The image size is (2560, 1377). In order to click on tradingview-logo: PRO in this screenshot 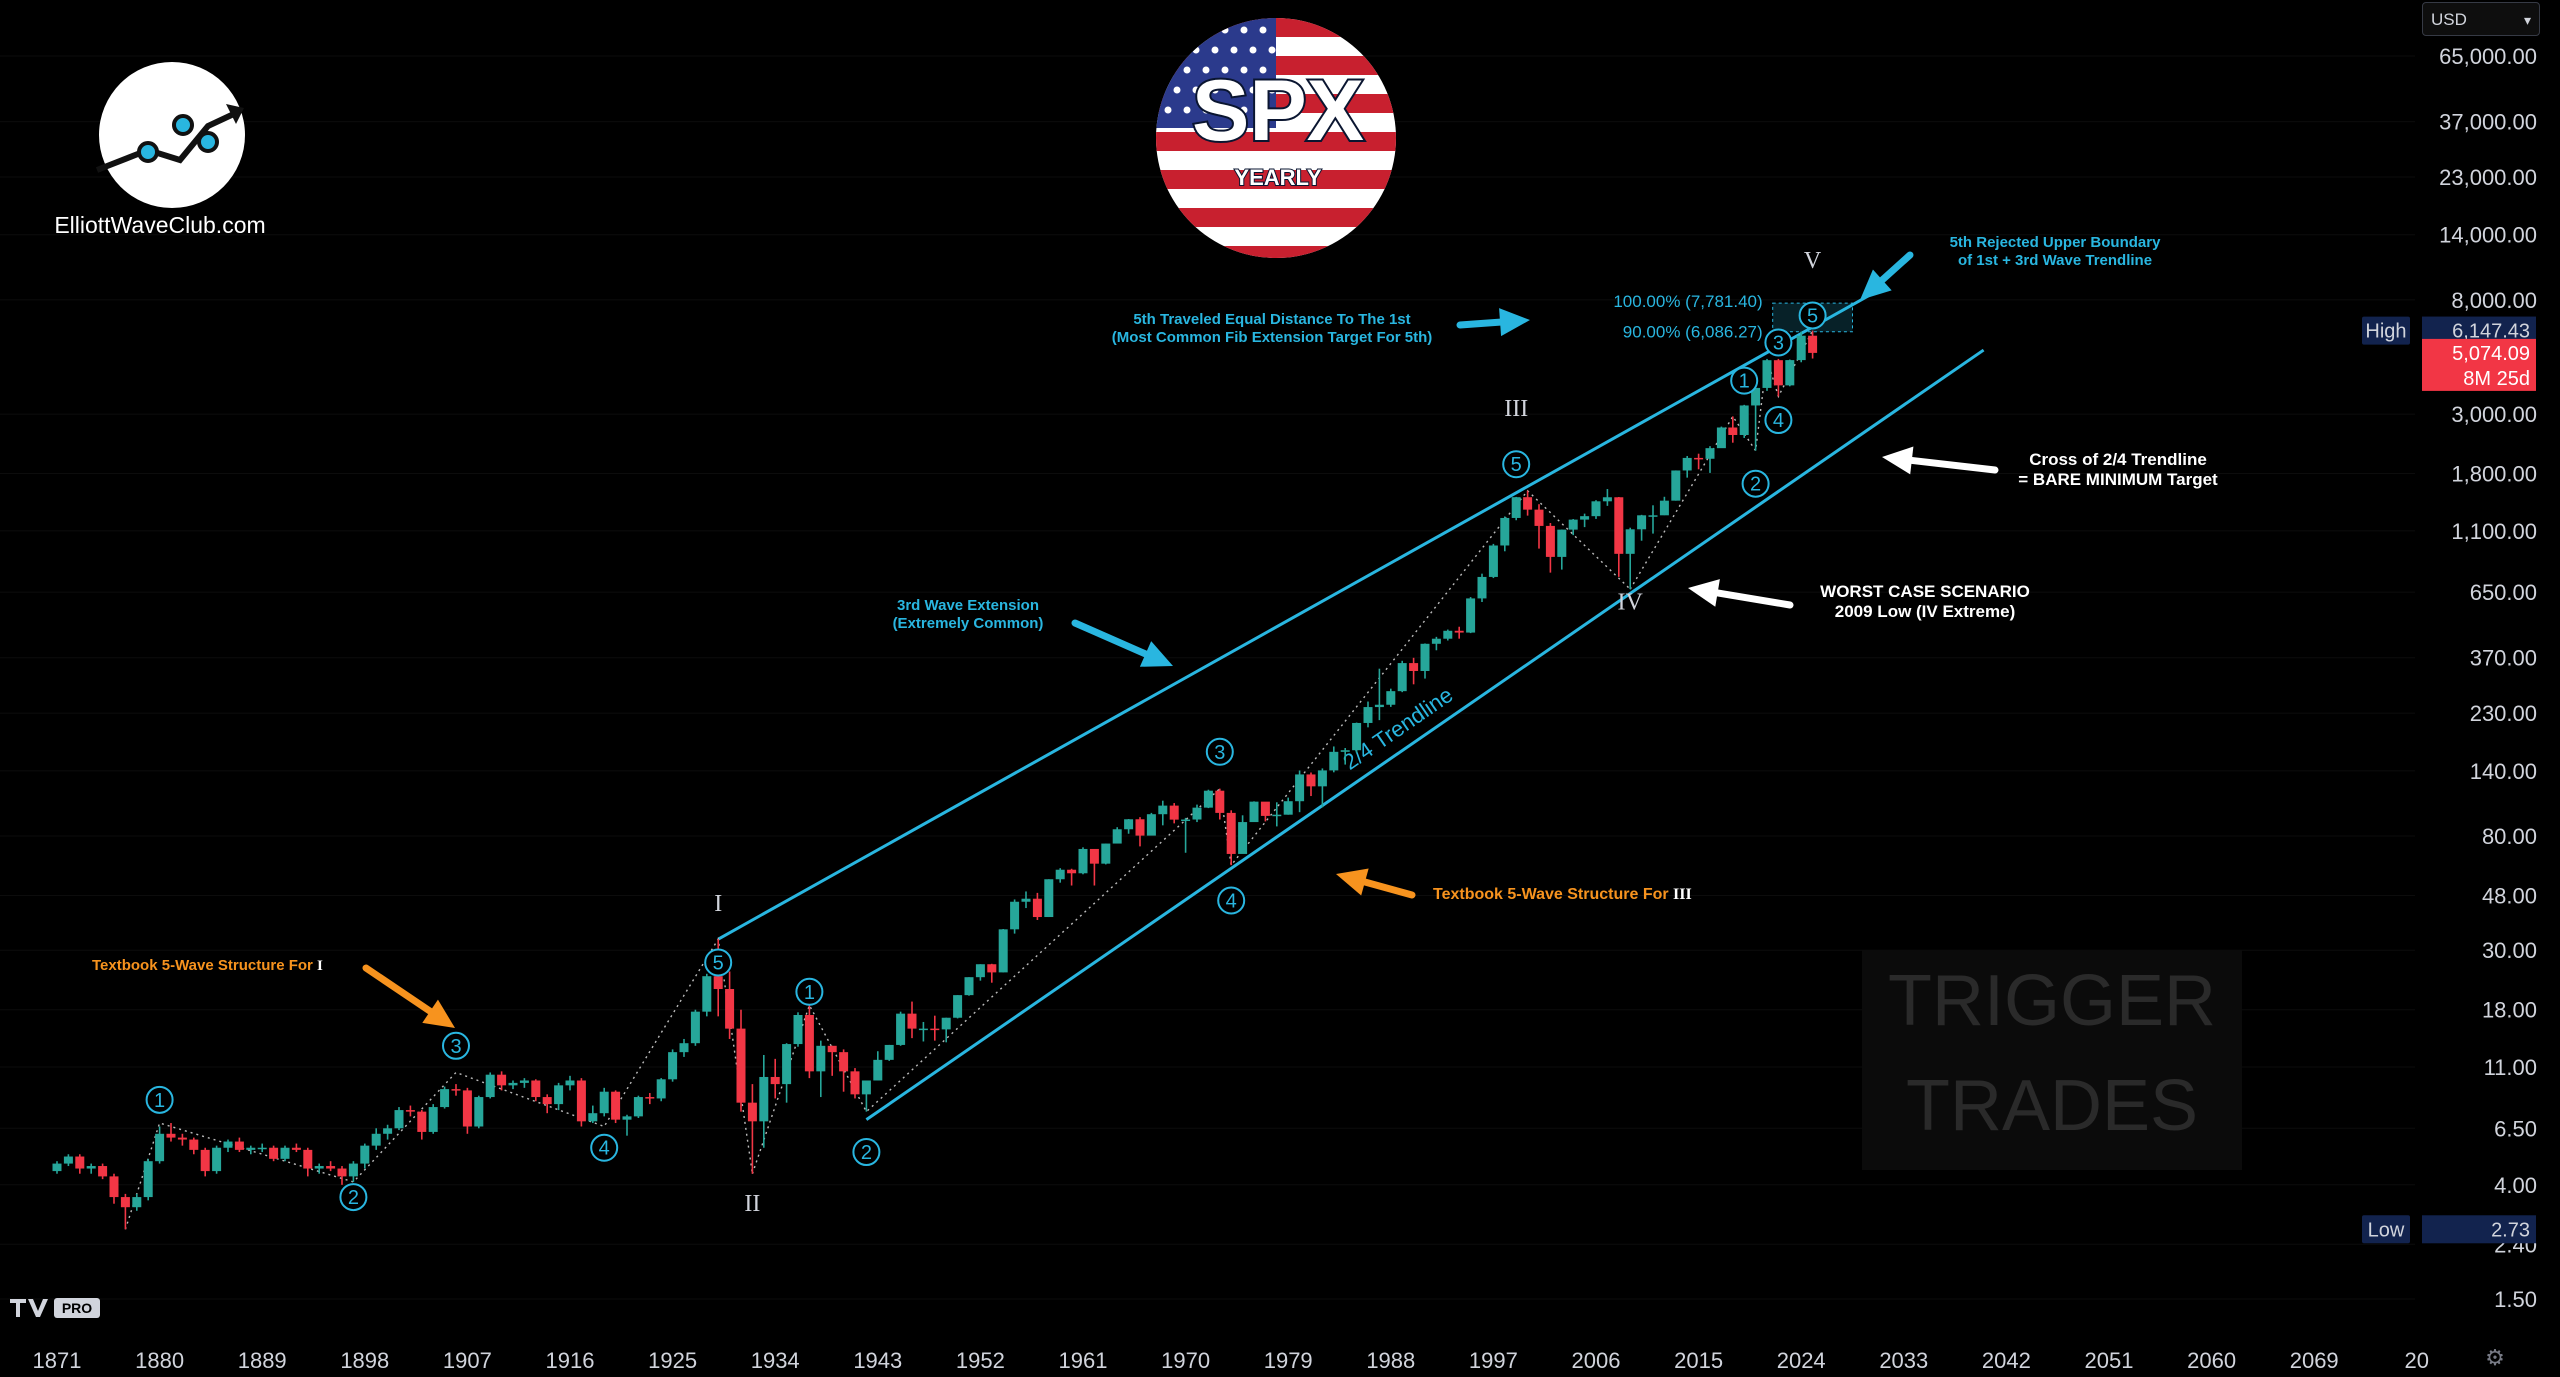, I will do `click(54, 1307)`.